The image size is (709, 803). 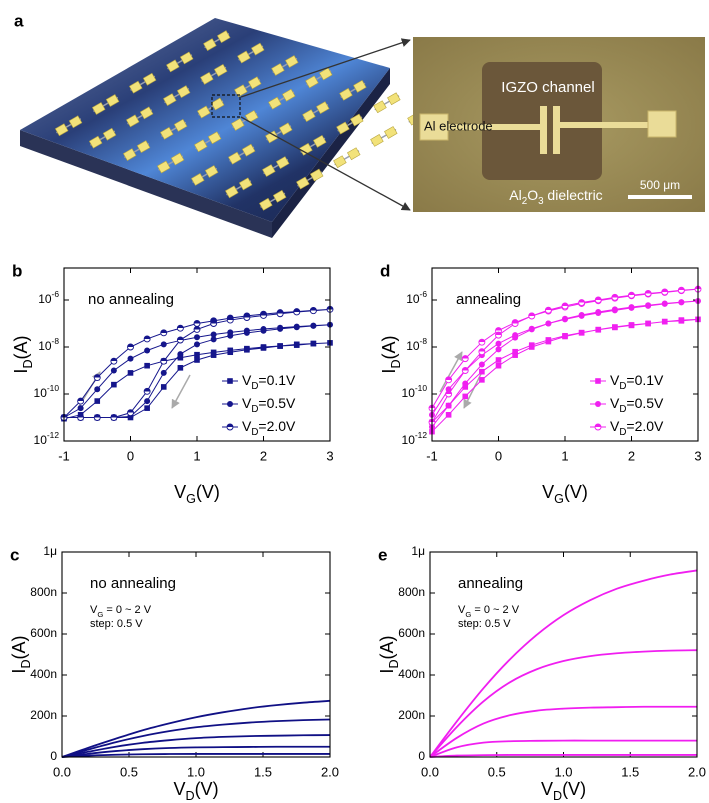 I want to click on channel-label: IGZO channel, so click(x=547, y=87).